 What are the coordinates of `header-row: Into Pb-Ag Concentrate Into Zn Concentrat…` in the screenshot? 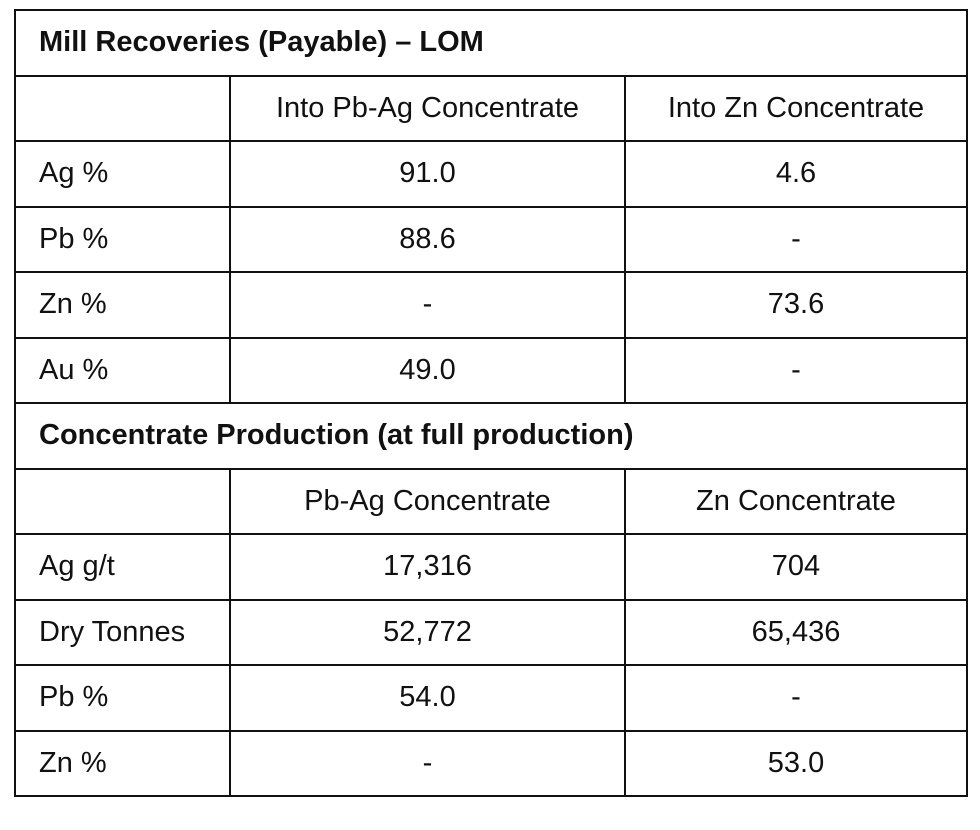 It's located at (491, 108).